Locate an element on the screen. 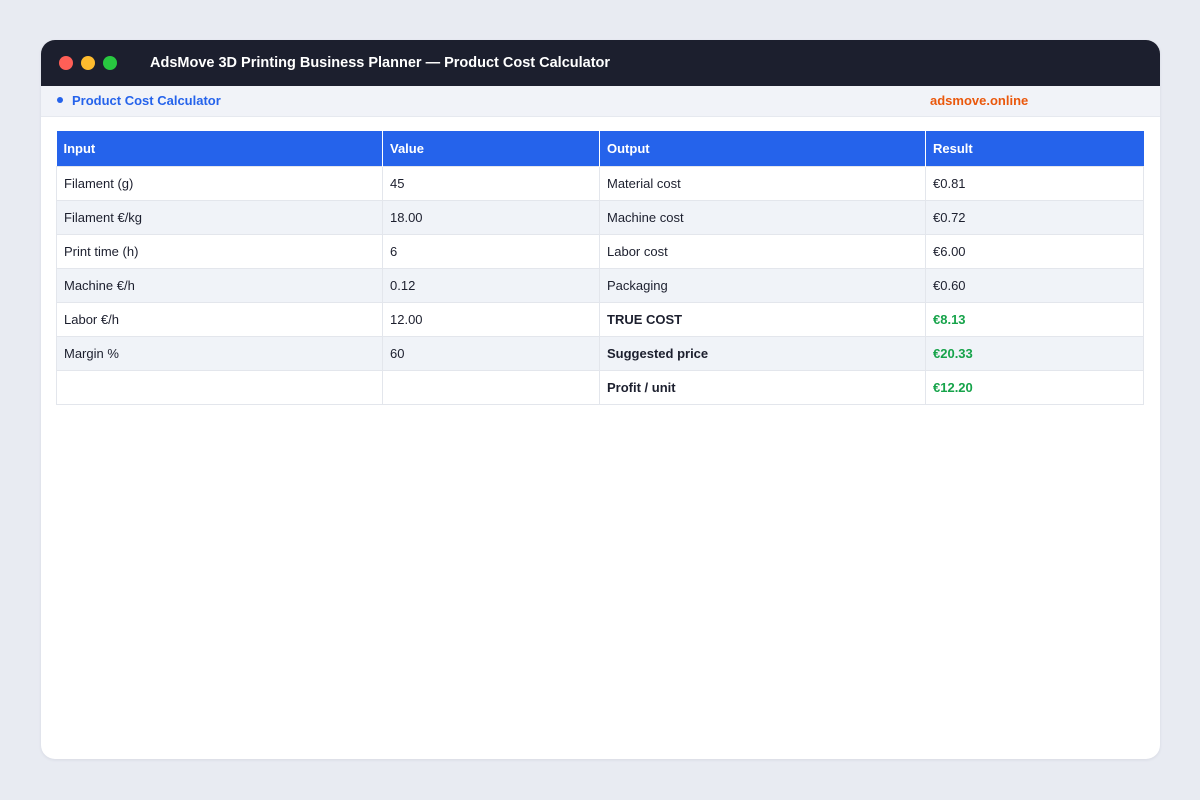 This screenshot has width=1200, height=800. table-header-row: Input Value Output Result is located at coordinates (600, 149).